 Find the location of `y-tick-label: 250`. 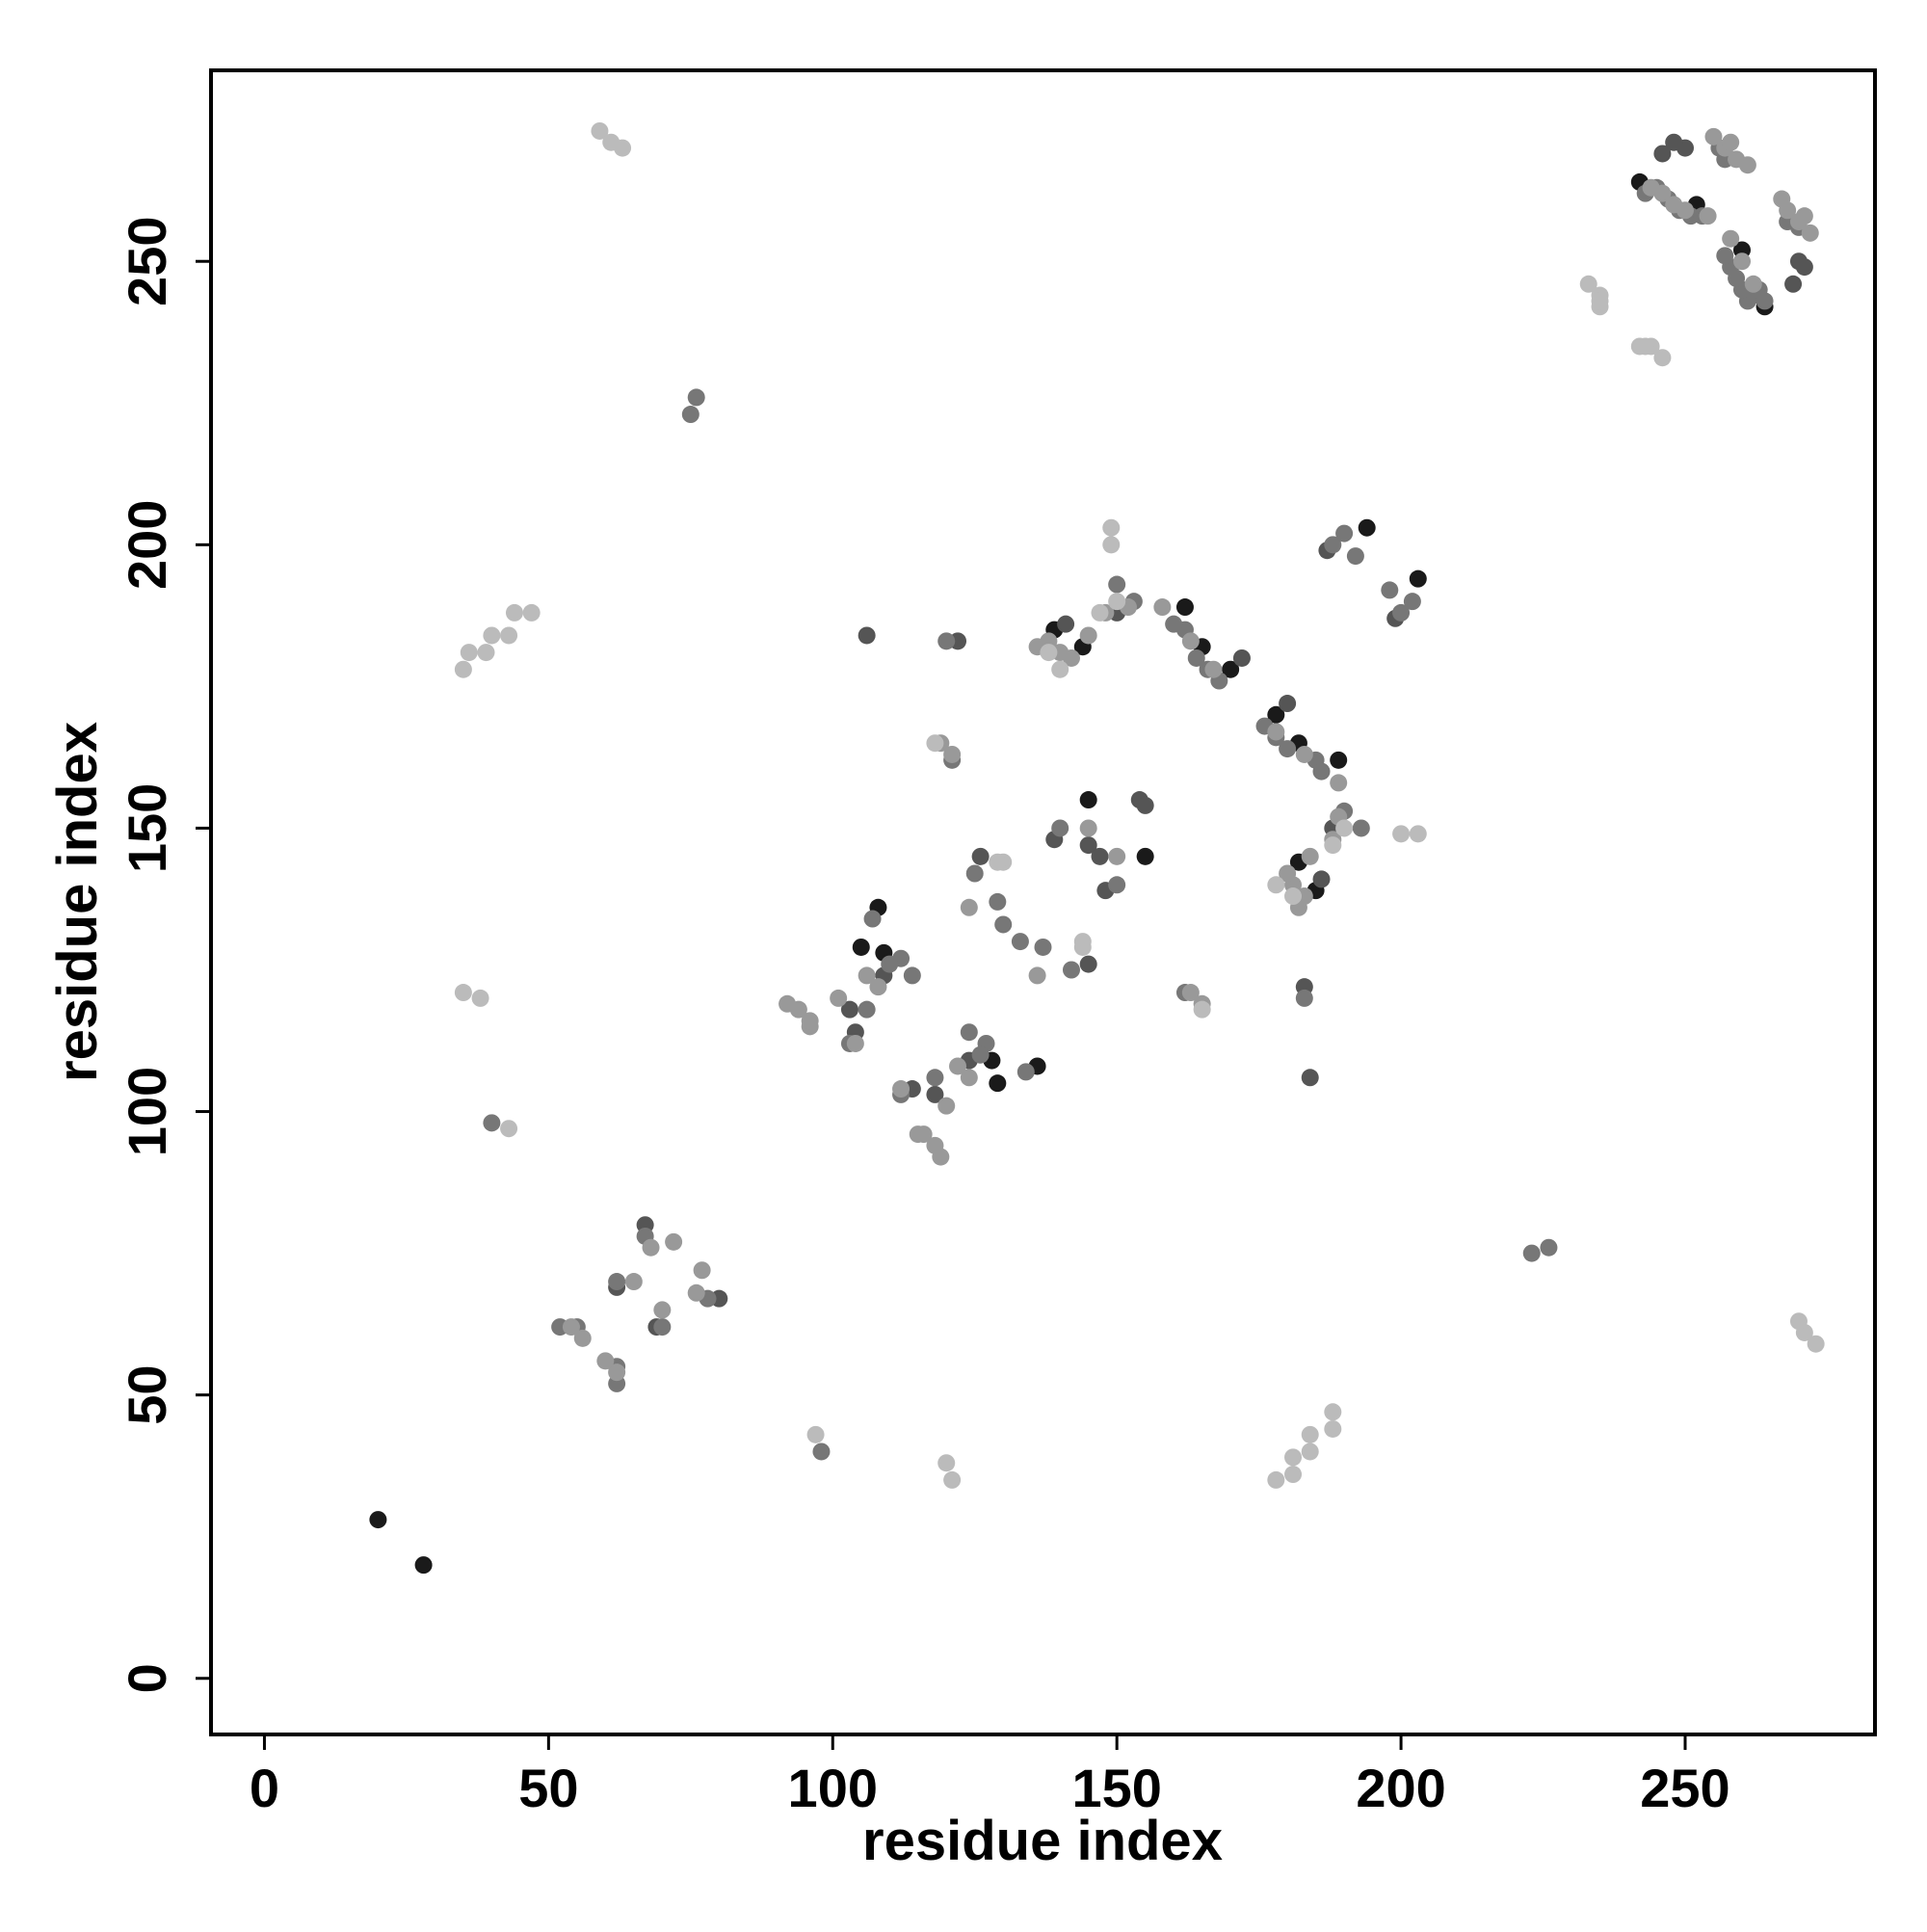

y-tick-label: 250 is located at coordinates (147, 261).